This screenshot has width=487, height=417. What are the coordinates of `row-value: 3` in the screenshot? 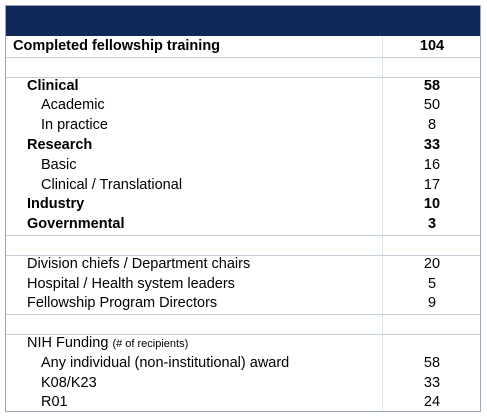 It's located at (432, 224).